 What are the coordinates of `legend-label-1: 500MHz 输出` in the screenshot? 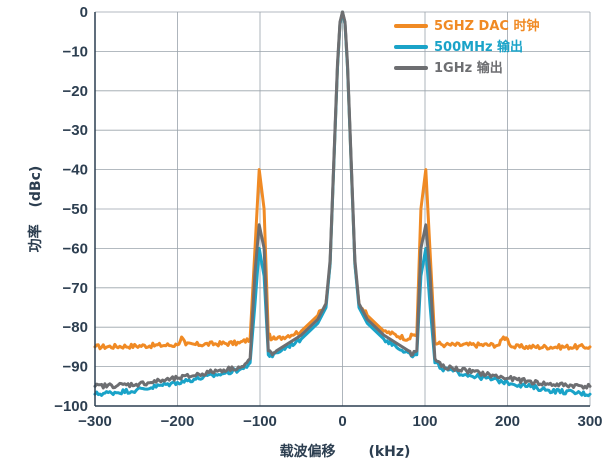 It's located at (478, 47).